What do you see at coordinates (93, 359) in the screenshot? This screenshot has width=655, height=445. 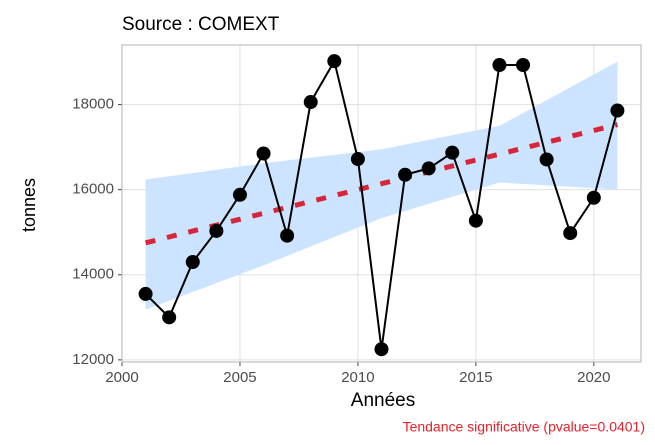 I see `y-tick-label: 12000` at bounding box center [93, 359].